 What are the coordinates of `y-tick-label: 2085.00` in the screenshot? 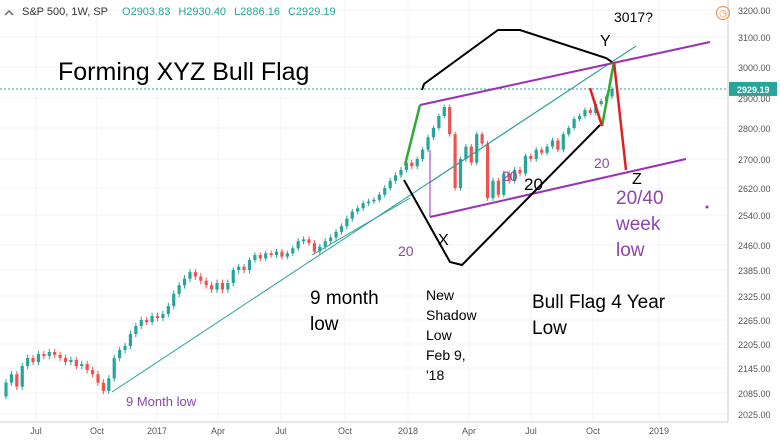 It's located at (754, 394).